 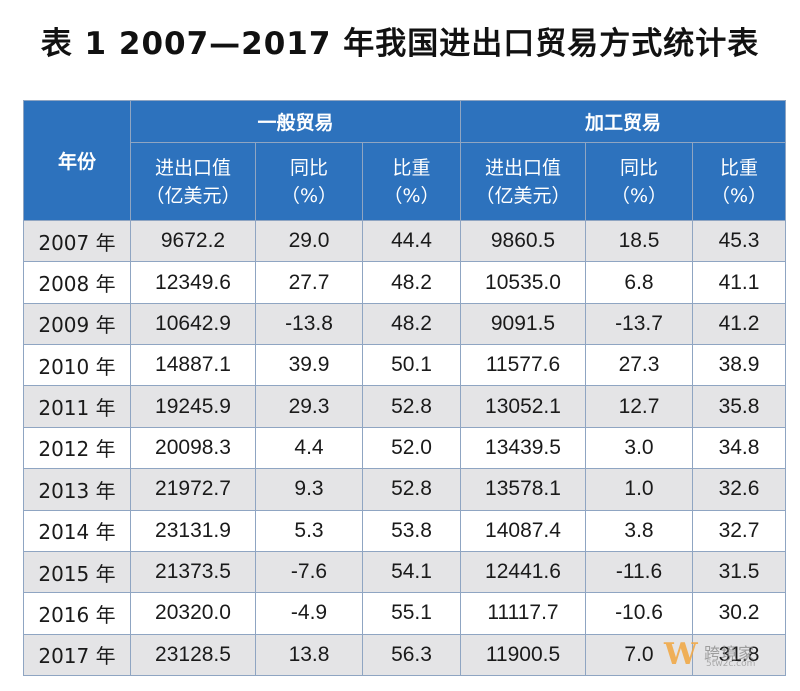 I want to click on table-row: 2017 年 23128.5 13.8 56.3 11900.5 7.0 31.8, so click(x=404, y=655).